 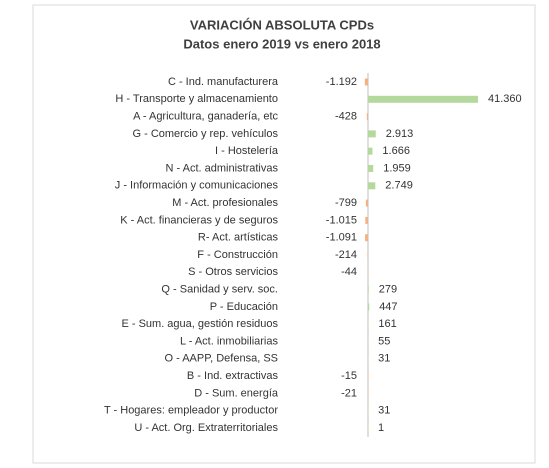 What do you see at coordinates (225, 203) in the screenshot?
I see `category-label: M - Act. profesionales` at bounding box center [225, 203].